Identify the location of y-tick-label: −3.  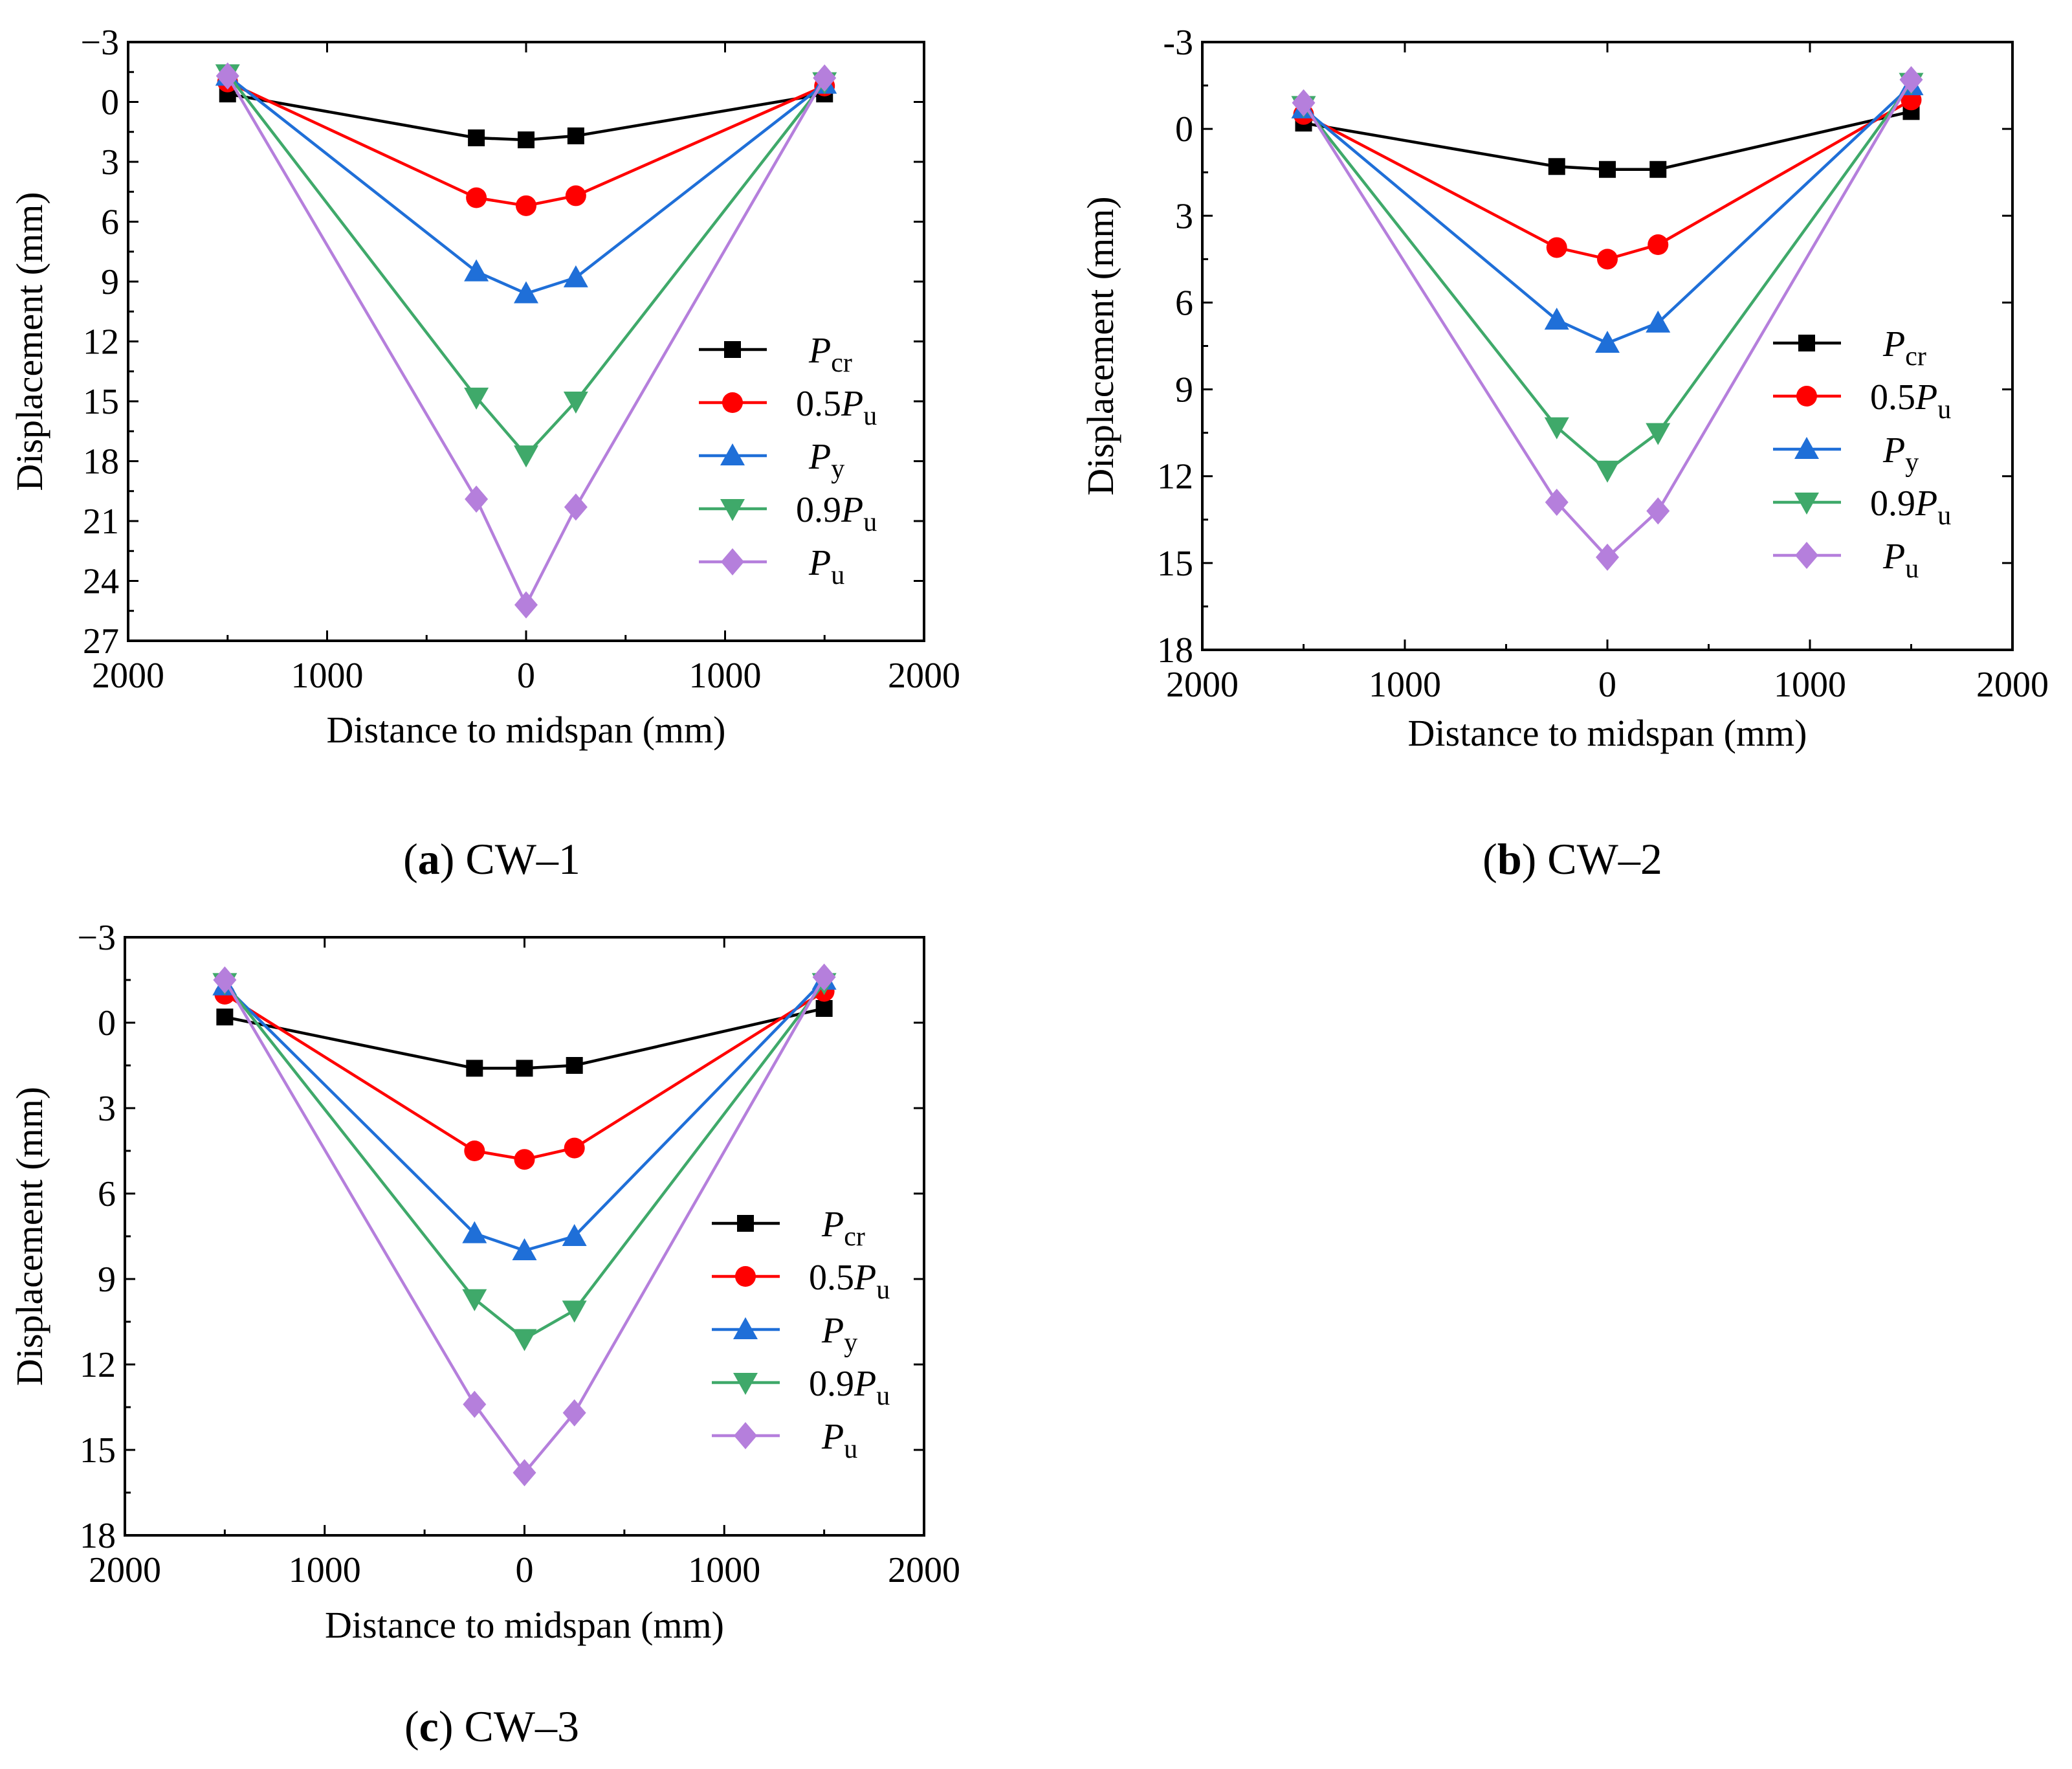
(99, 43).